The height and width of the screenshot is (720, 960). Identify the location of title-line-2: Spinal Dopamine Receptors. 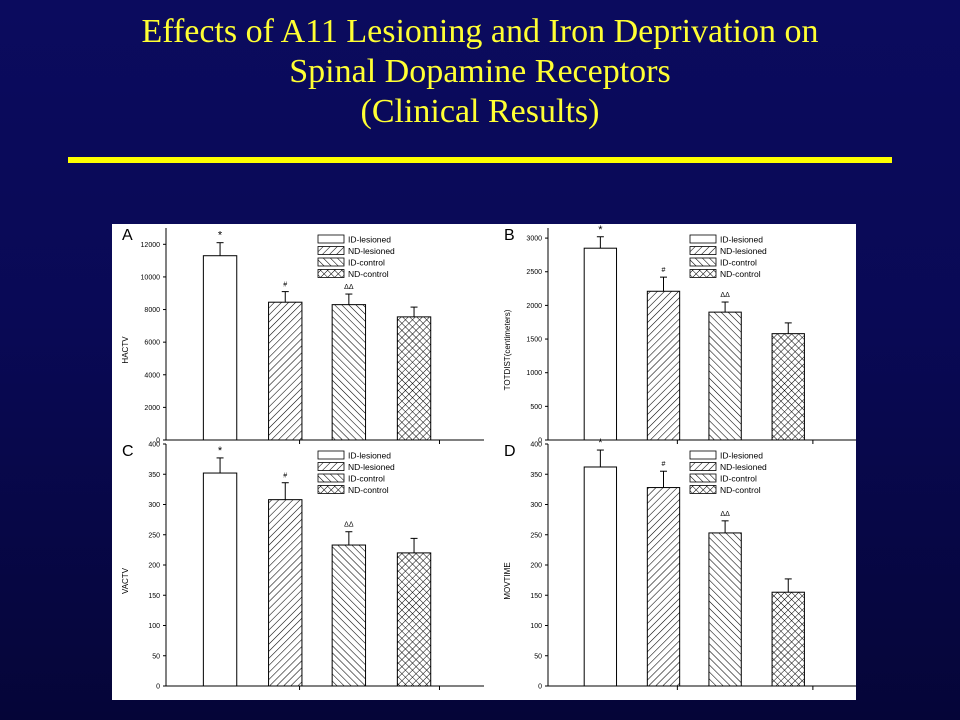
(480, 71).